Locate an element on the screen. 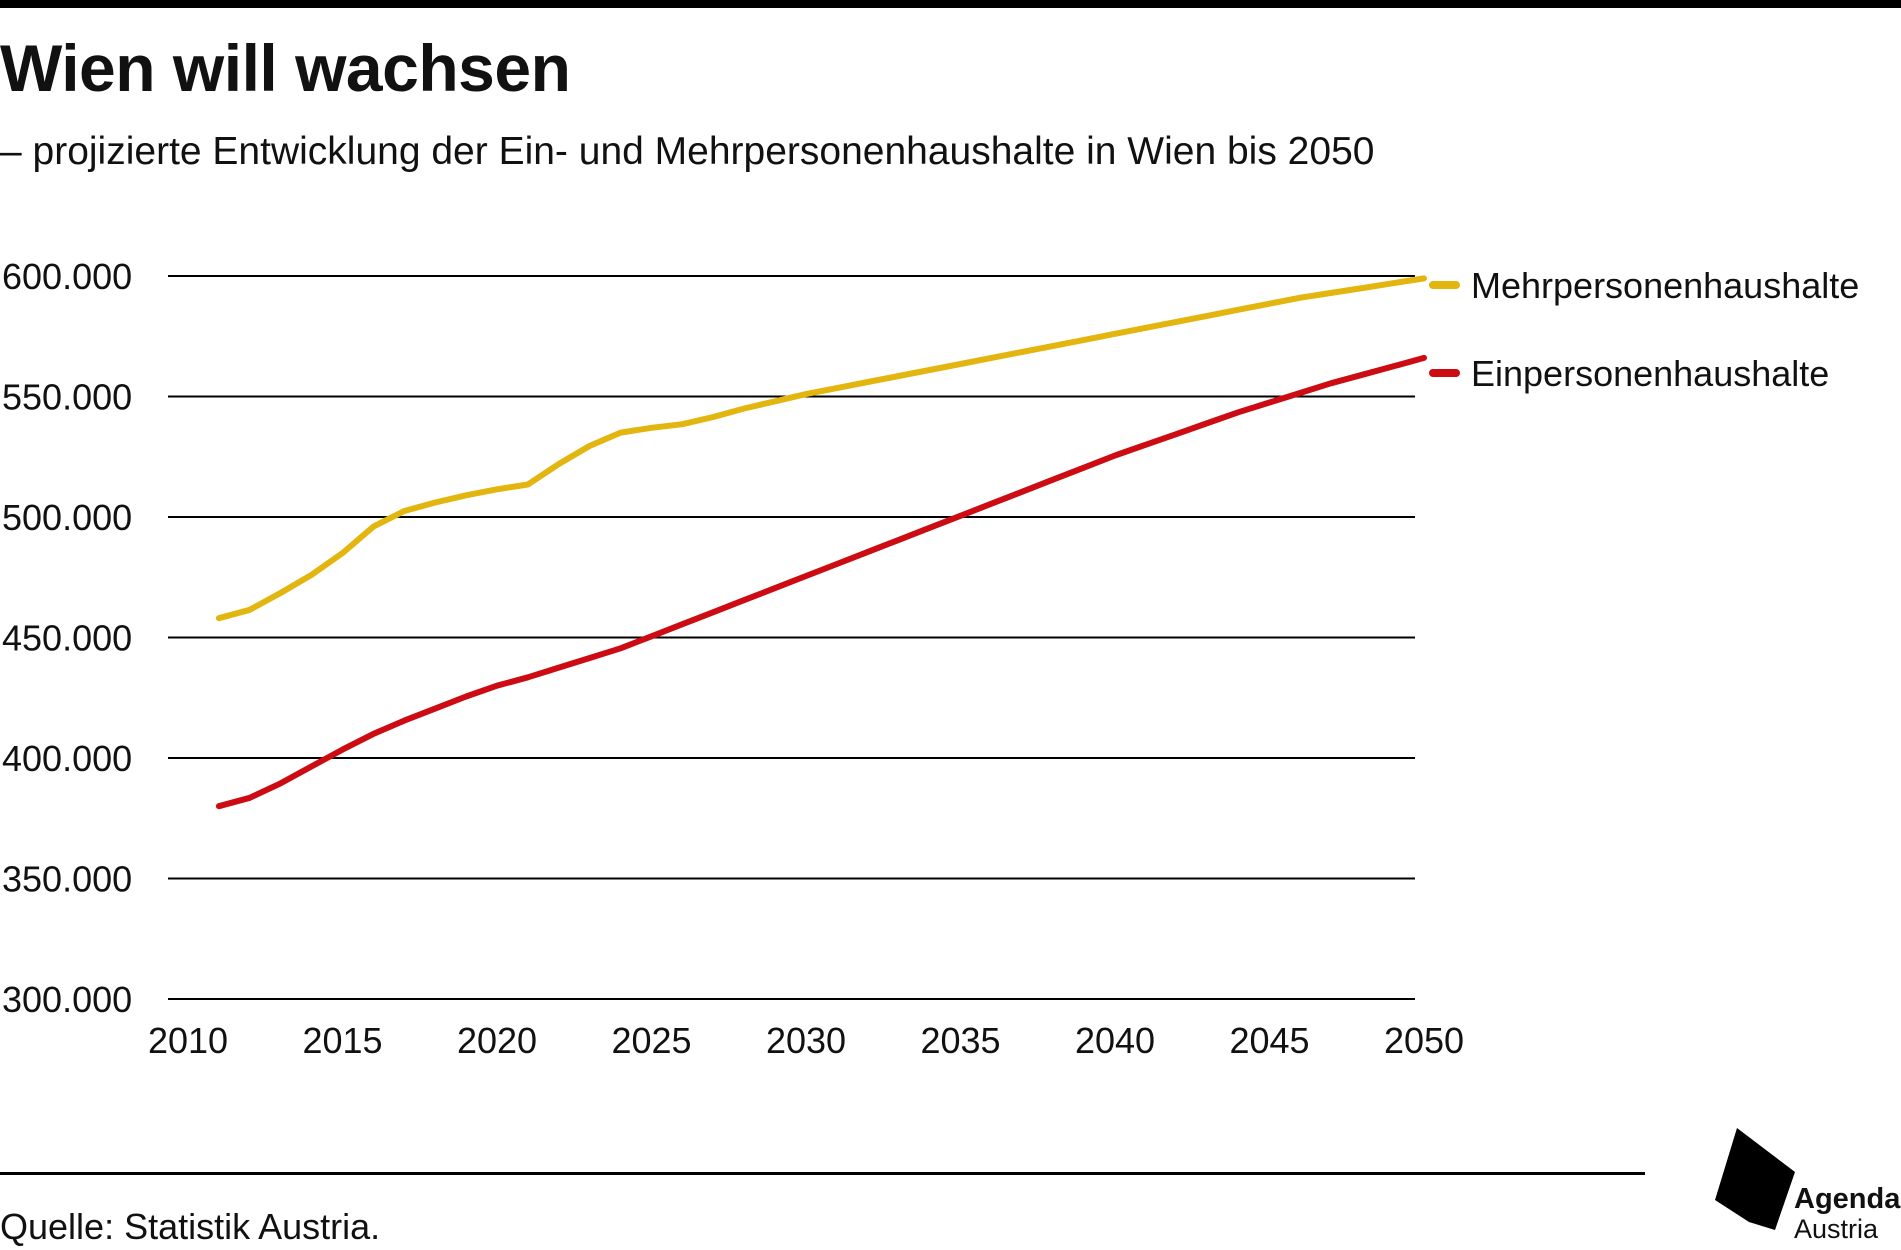 The height and width of the screenshot is (1250, 1901). y-tick-label: 500.000 is located at coordinates (67, 517).